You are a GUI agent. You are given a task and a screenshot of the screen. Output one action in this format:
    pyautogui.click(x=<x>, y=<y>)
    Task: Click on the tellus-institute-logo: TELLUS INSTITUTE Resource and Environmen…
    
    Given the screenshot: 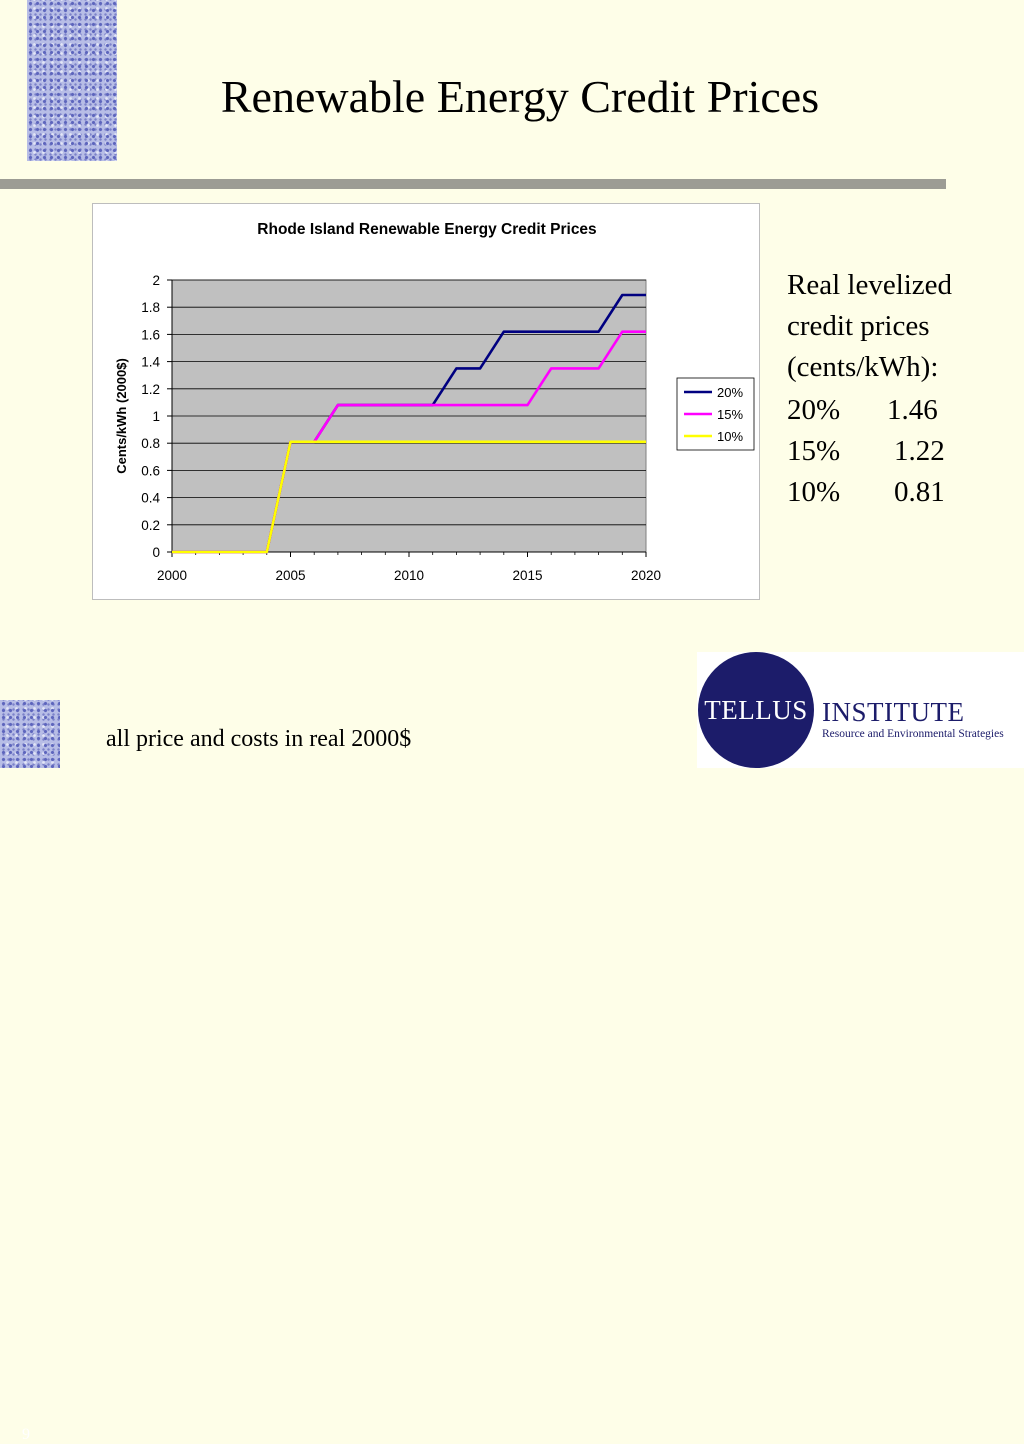 What is the action you would take?
    pyautogui.click(x=860, y=710)
    